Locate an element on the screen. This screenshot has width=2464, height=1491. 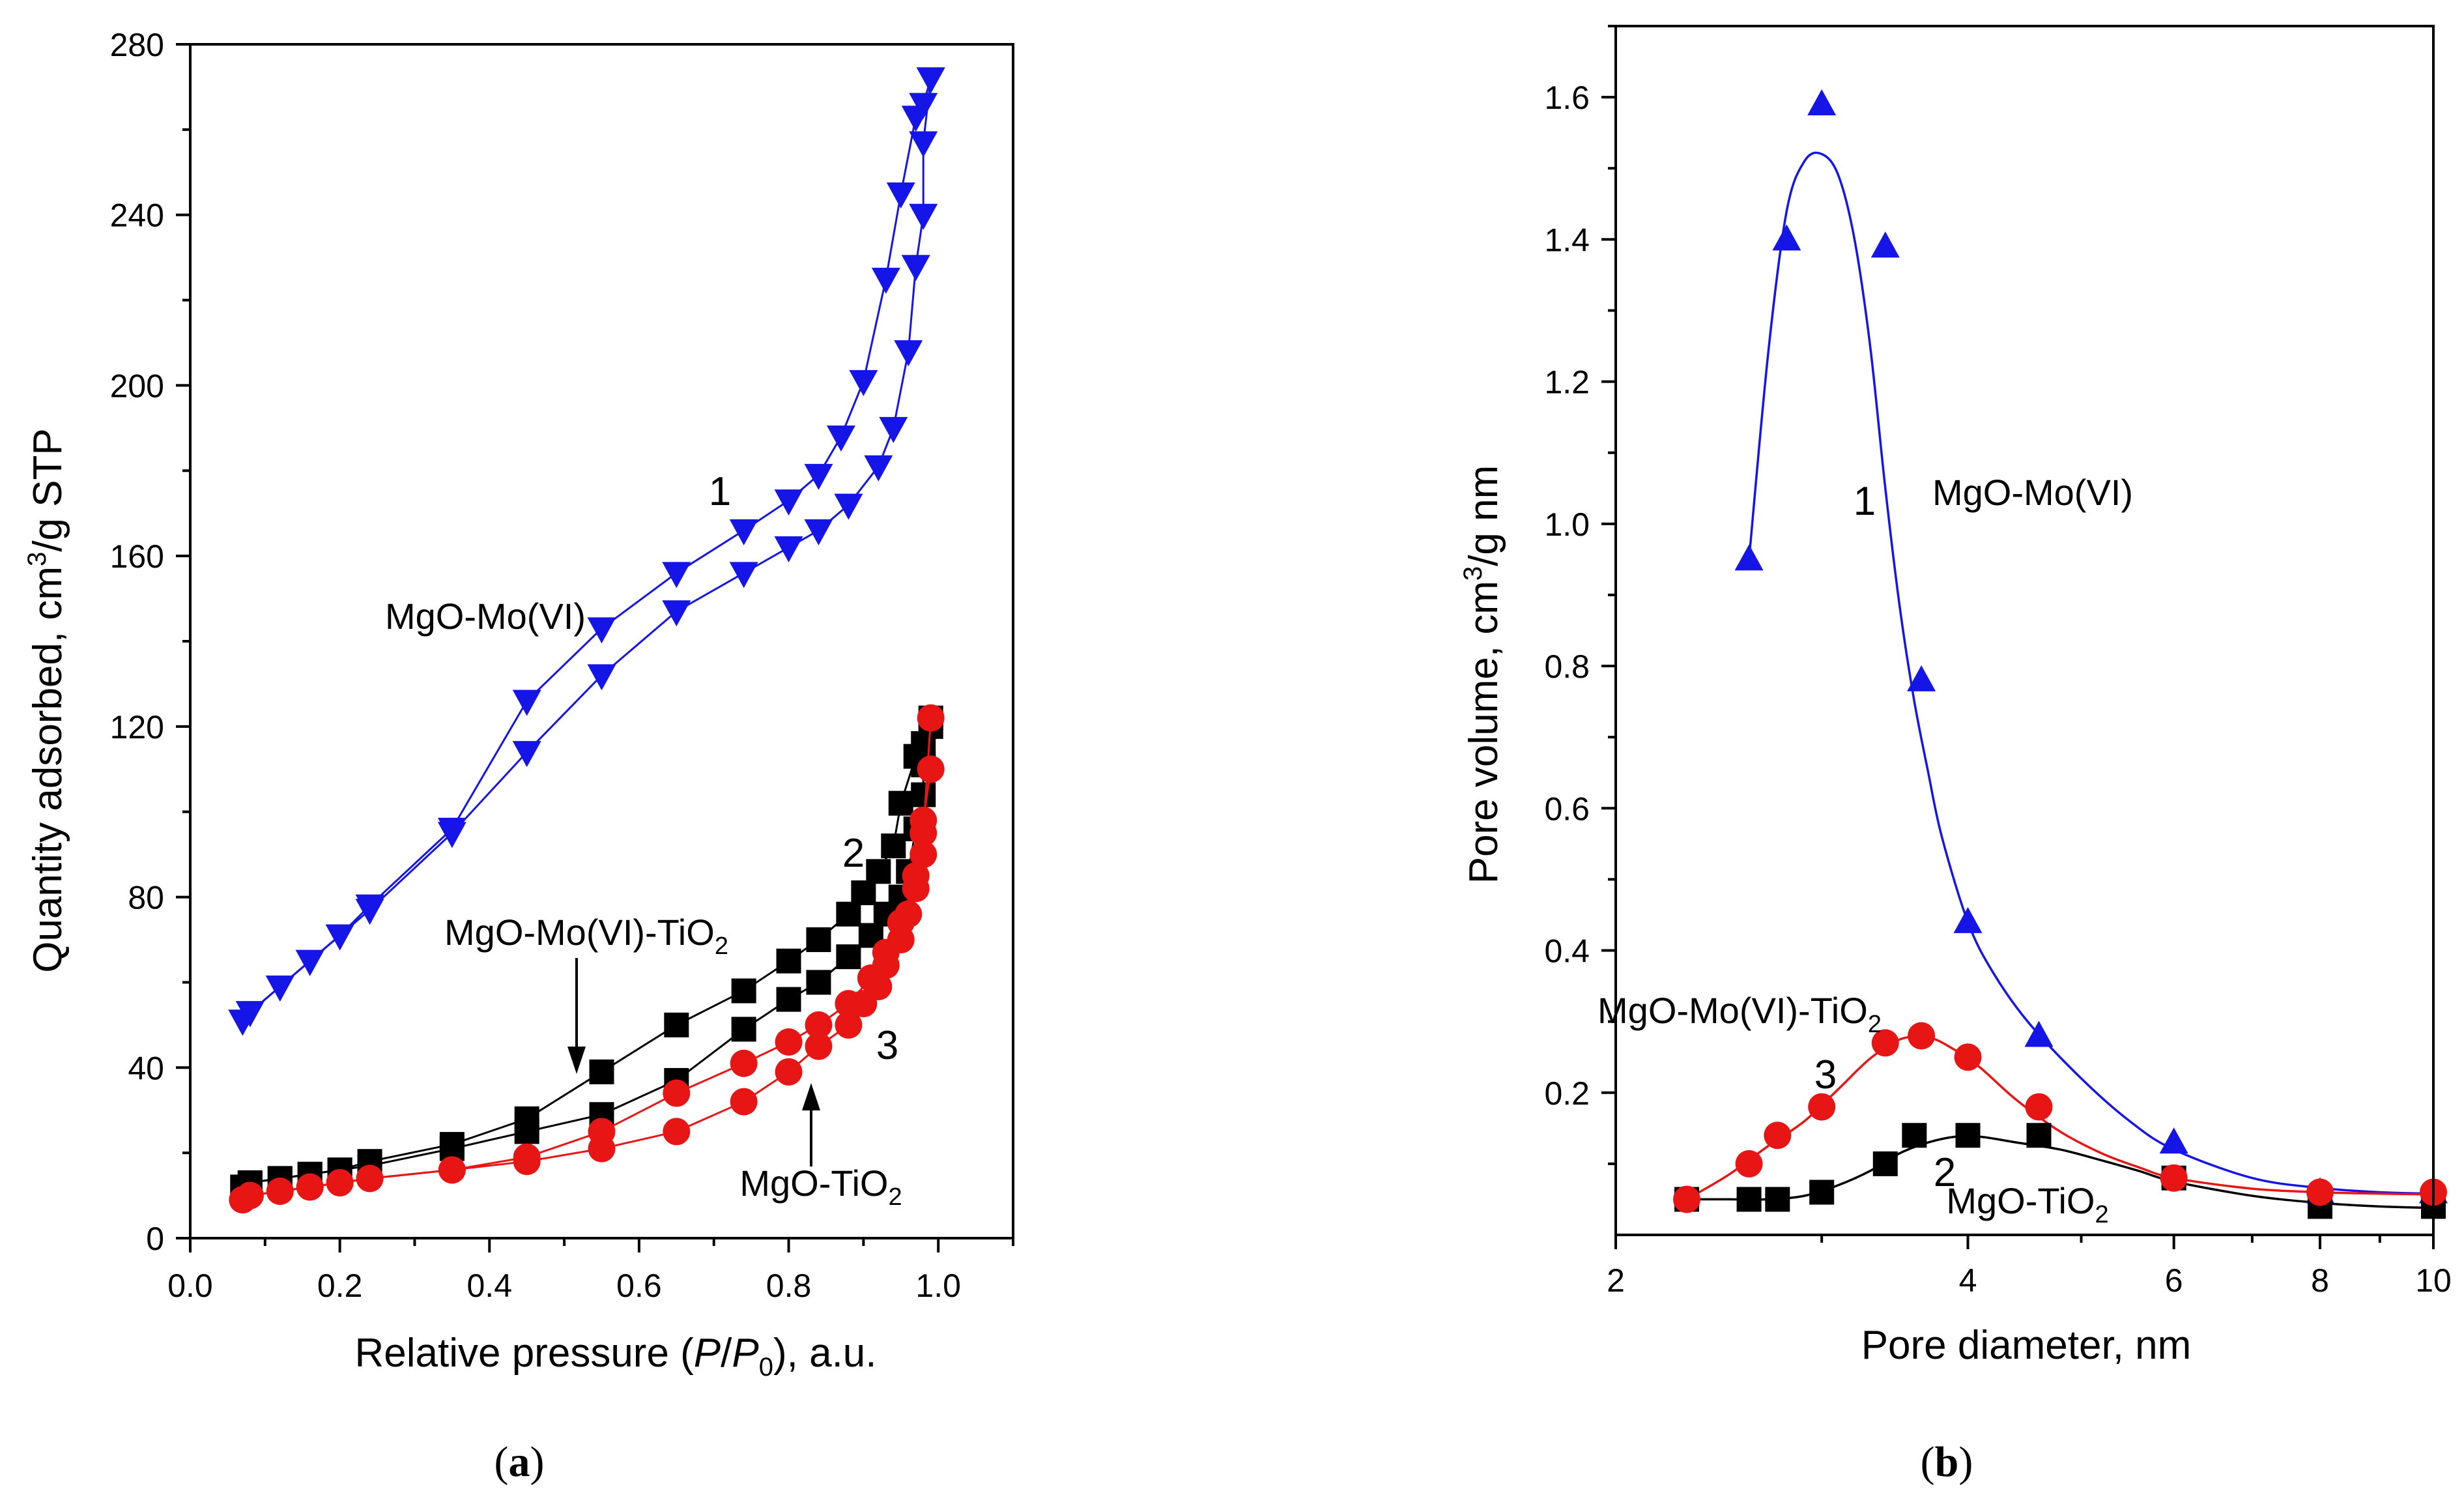
panel-b-x-tick-label: 10 is located at coordinates (2433, 1280).